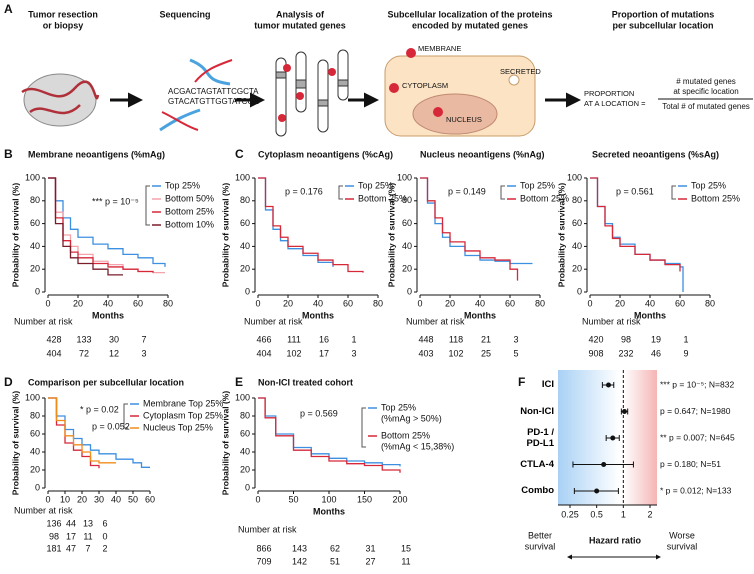 The height and width of the screenshot is (574, 754). Describe the element at coordinates (37, 487) in the screenshot. I see `y-tick-label: 0` at that location.